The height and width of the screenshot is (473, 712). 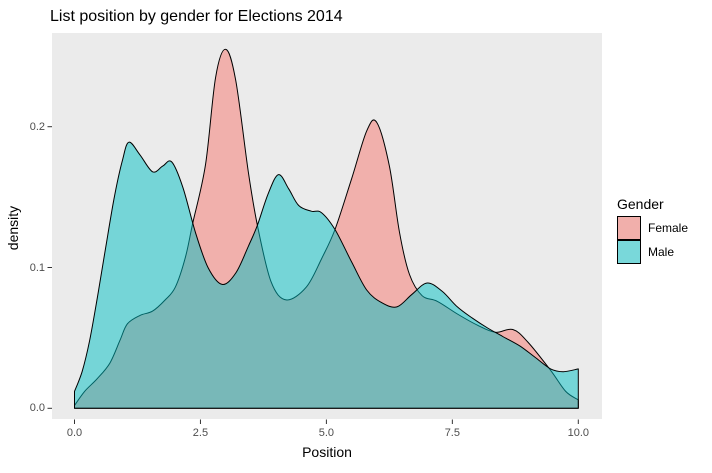 What do you see at coordinates (640, 204) in the screenshot?
I see `legend-title: Gender` at bounding box center [640, 204].